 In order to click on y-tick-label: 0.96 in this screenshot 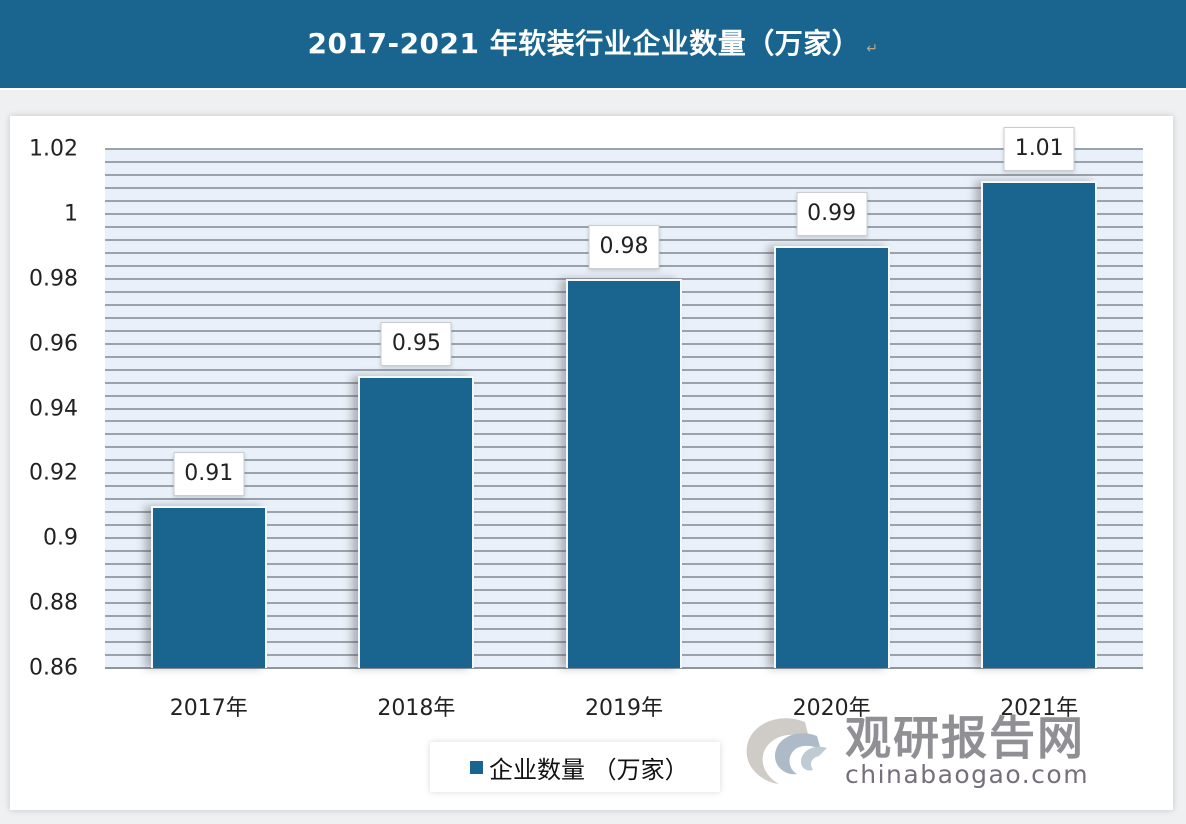, I will do `click(53, 344)`.